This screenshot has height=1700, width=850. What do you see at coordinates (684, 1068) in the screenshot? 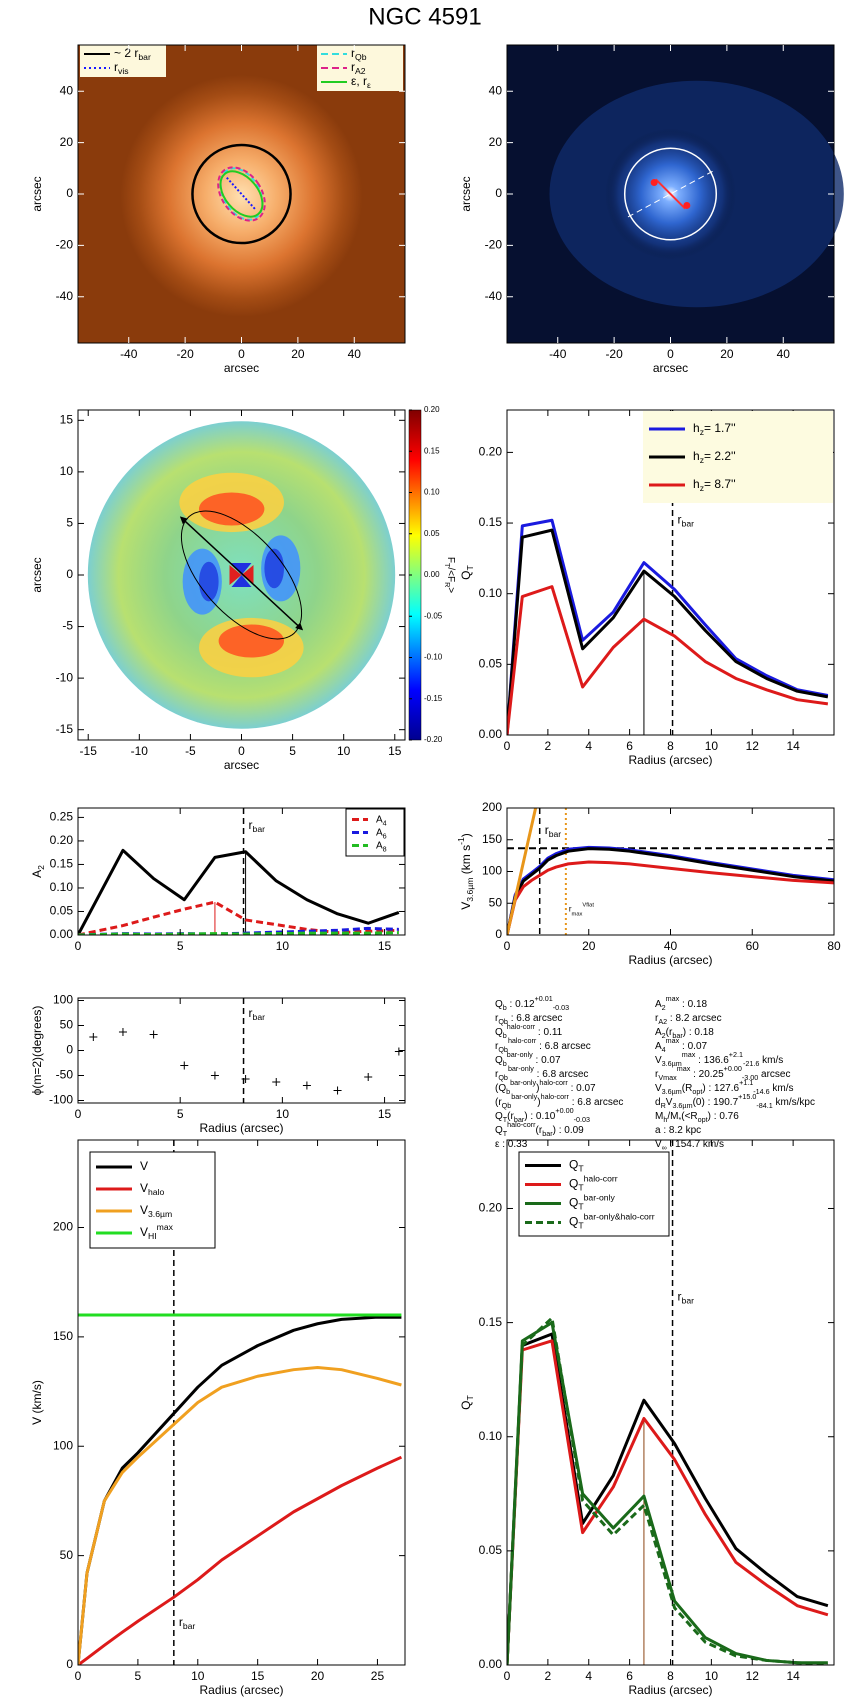
I see `parameter-line-part: max` at bounding box center [684, 1068].